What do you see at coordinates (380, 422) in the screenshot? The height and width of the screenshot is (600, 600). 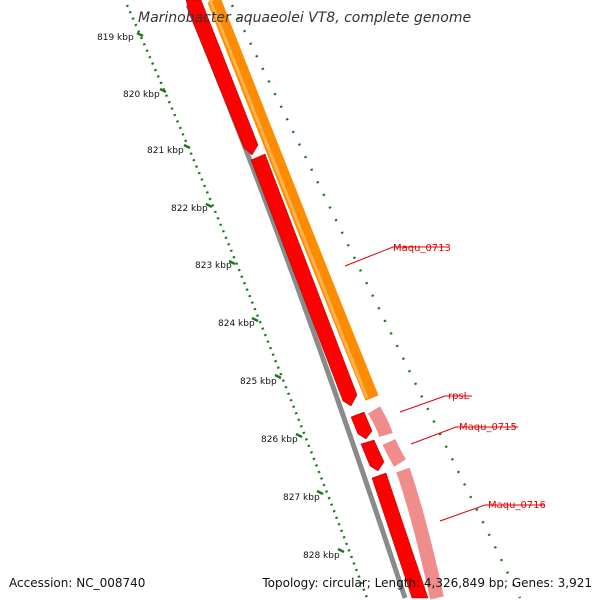 I see `gene-band-rpsl` at bounding box center [380, 422].